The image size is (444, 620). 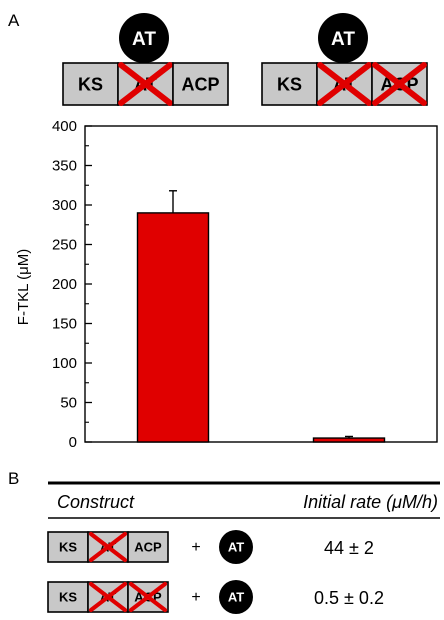 I want to click on construct-domain-label: ACP, so click(x=200, y=84).